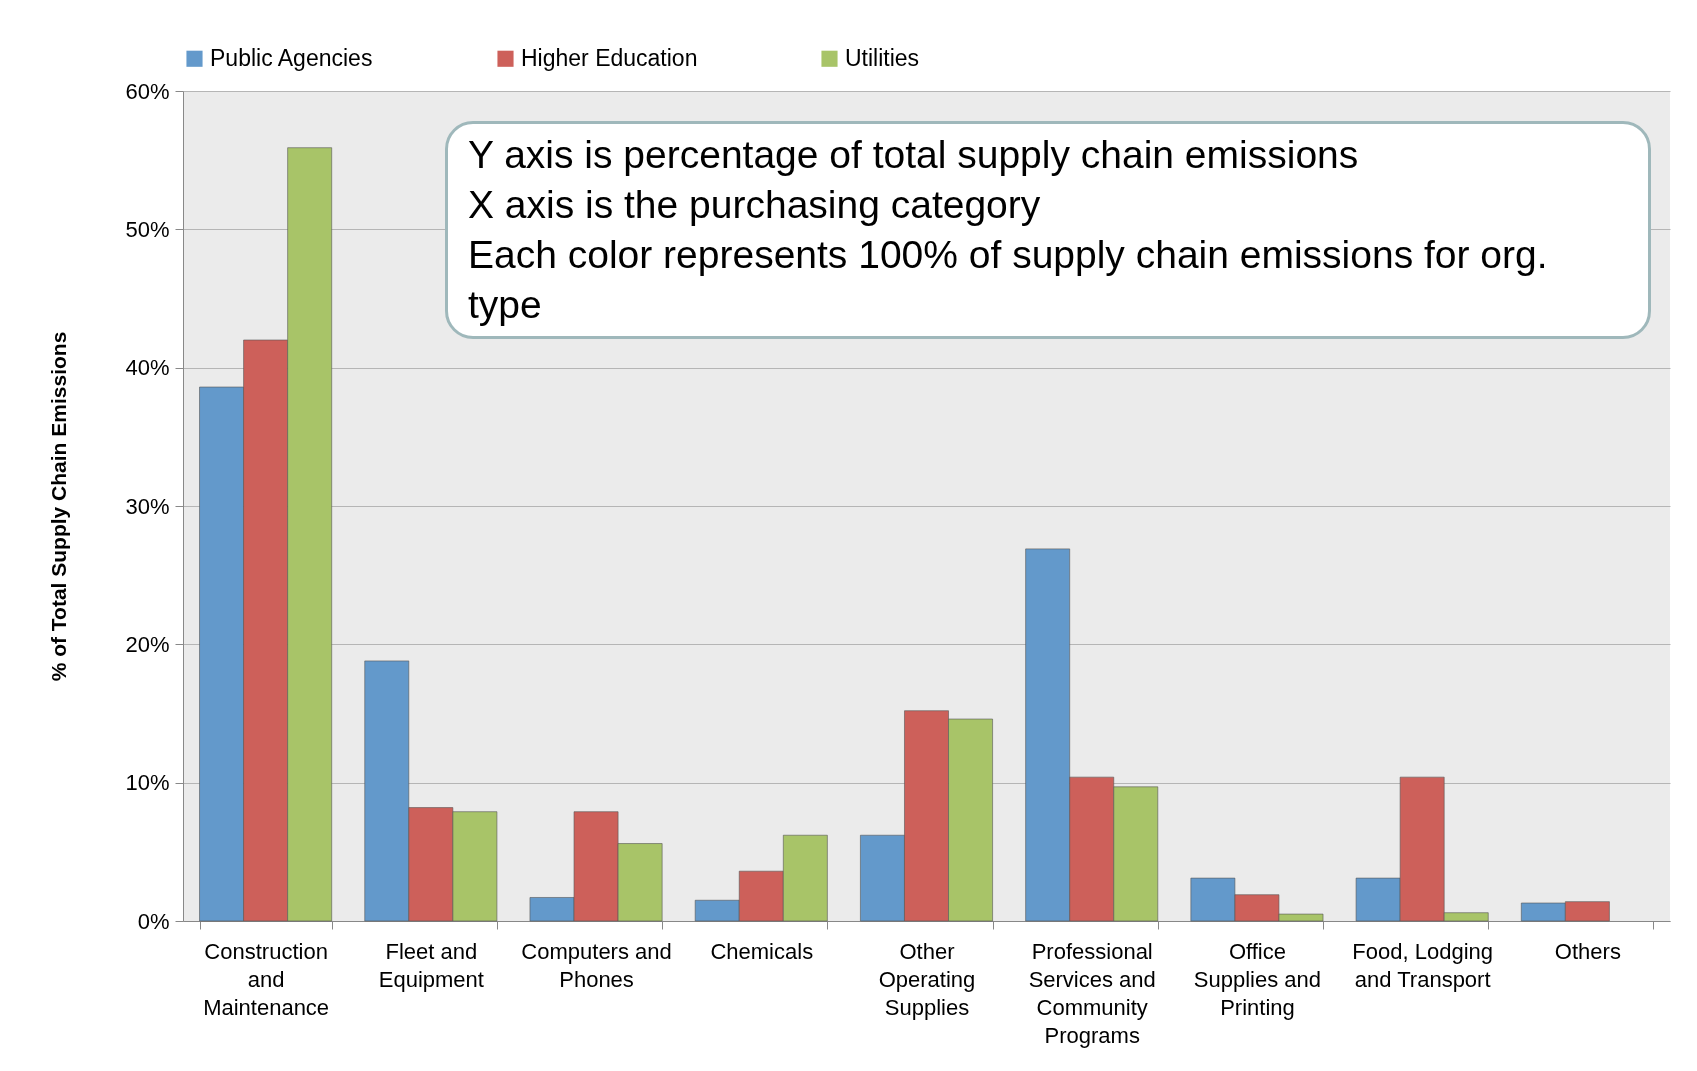 The width and height of the screenshot is (1697, 1071). I want to click on y-tick-label: 10%, so click(147, 783).